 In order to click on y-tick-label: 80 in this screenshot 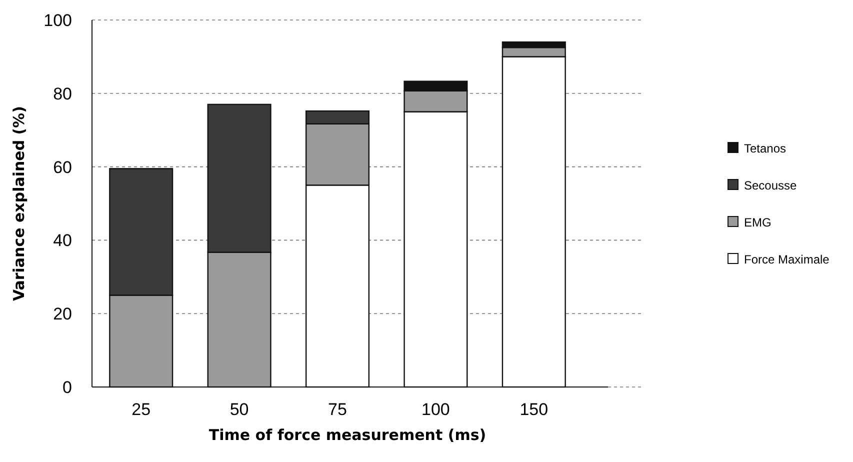, I will do `click(62, 94)`.